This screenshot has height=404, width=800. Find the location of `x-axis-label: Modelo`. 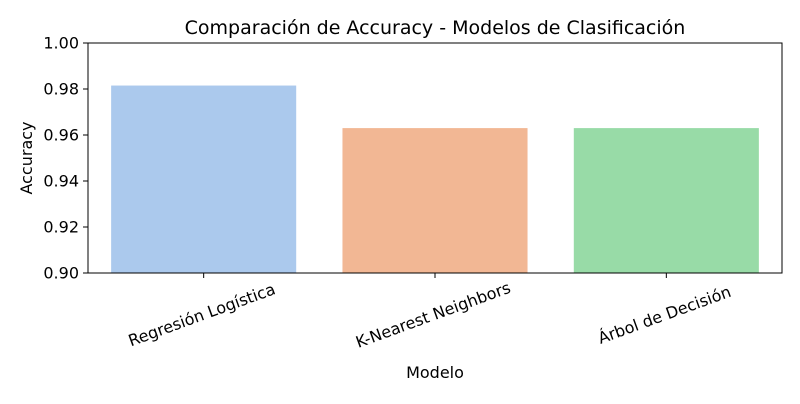

x-axis-label: Modelo is located at coordinates (435, 372).